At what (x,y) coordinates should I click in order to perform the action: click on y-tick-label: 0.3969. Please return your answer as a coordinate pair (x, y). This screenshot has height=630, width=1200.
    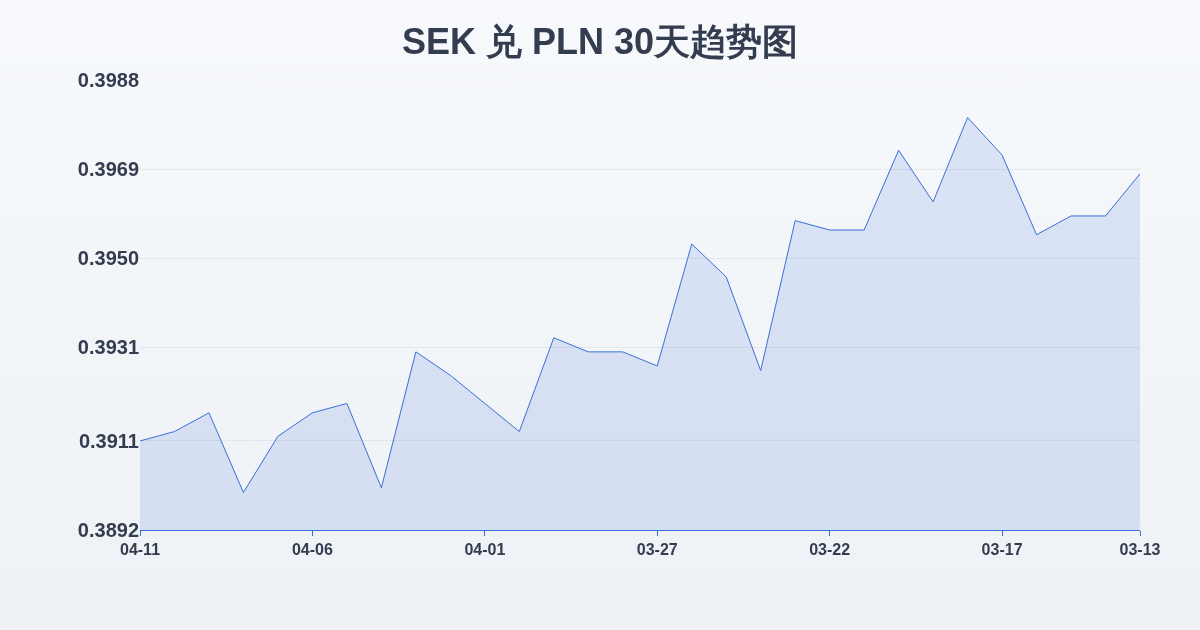
    Looking at the image, I should click on (108, 169).